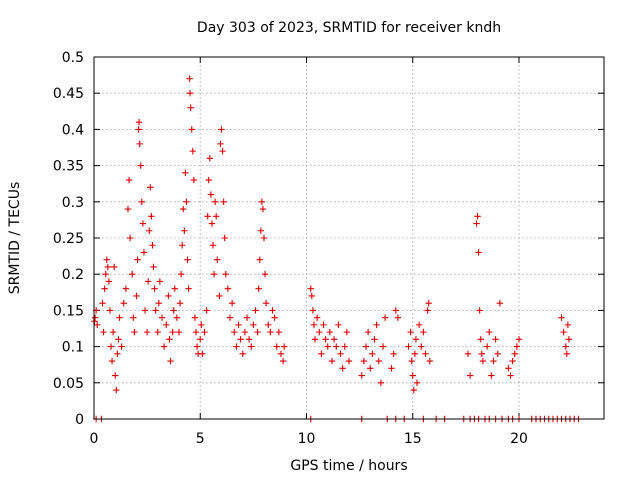 The height and width of the screenshot is (480, 640). Describe the element at coordinates (73, 130) in the screenshot. I see `y-tick-label: 0.4` at that location.